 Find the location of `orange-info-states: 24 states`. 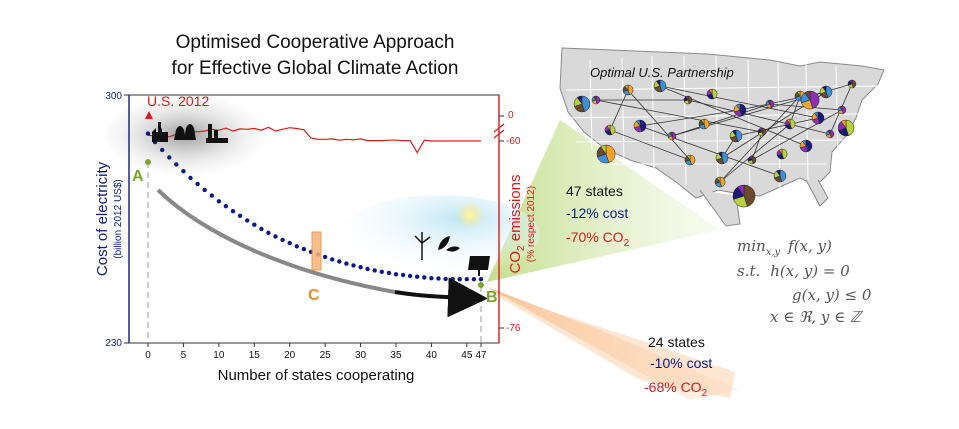

orange-info-states: 24 states is located at coordinates (676, 342).